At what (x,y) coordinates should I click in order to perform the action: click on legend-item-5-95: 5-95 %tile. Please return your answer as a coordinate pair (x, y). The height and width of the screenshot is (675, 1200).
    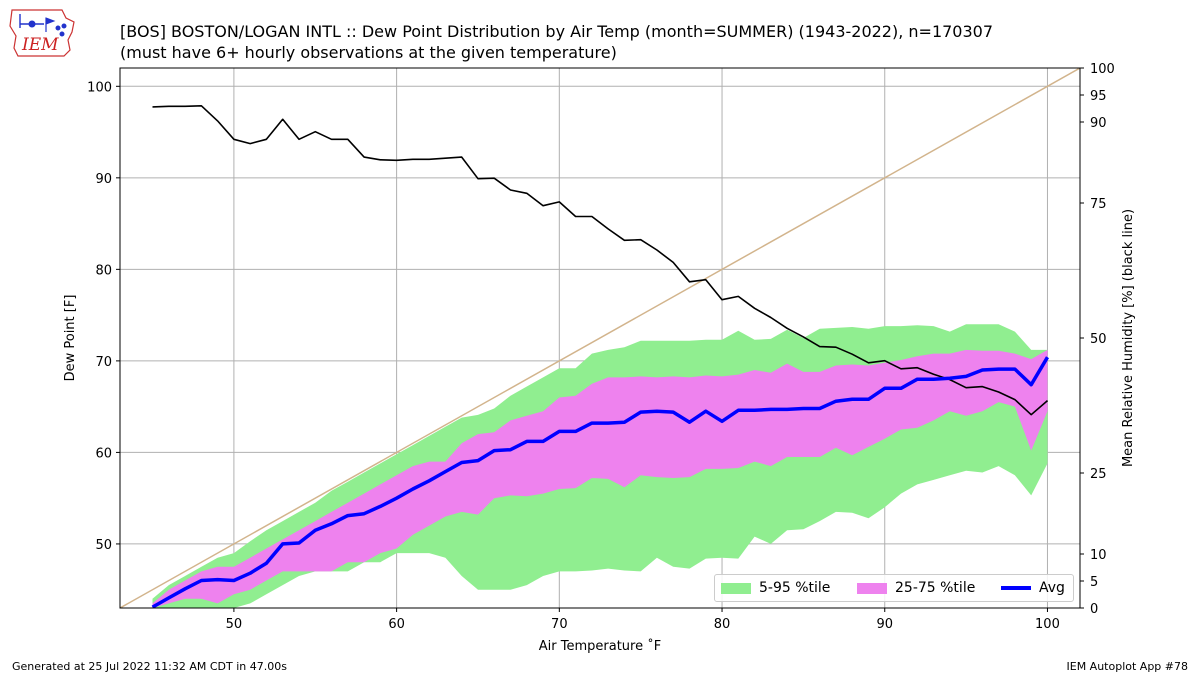
    Looking at the image, I should click on (775, 588).